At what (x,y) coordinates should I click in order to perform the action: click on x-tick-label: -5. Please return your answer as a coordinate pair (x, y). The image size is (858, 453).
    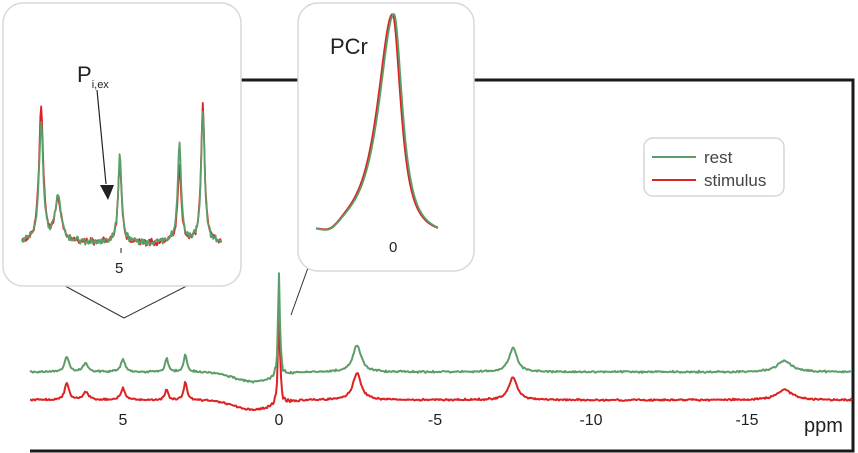
    Looking at the image, I should click on (435, 420).